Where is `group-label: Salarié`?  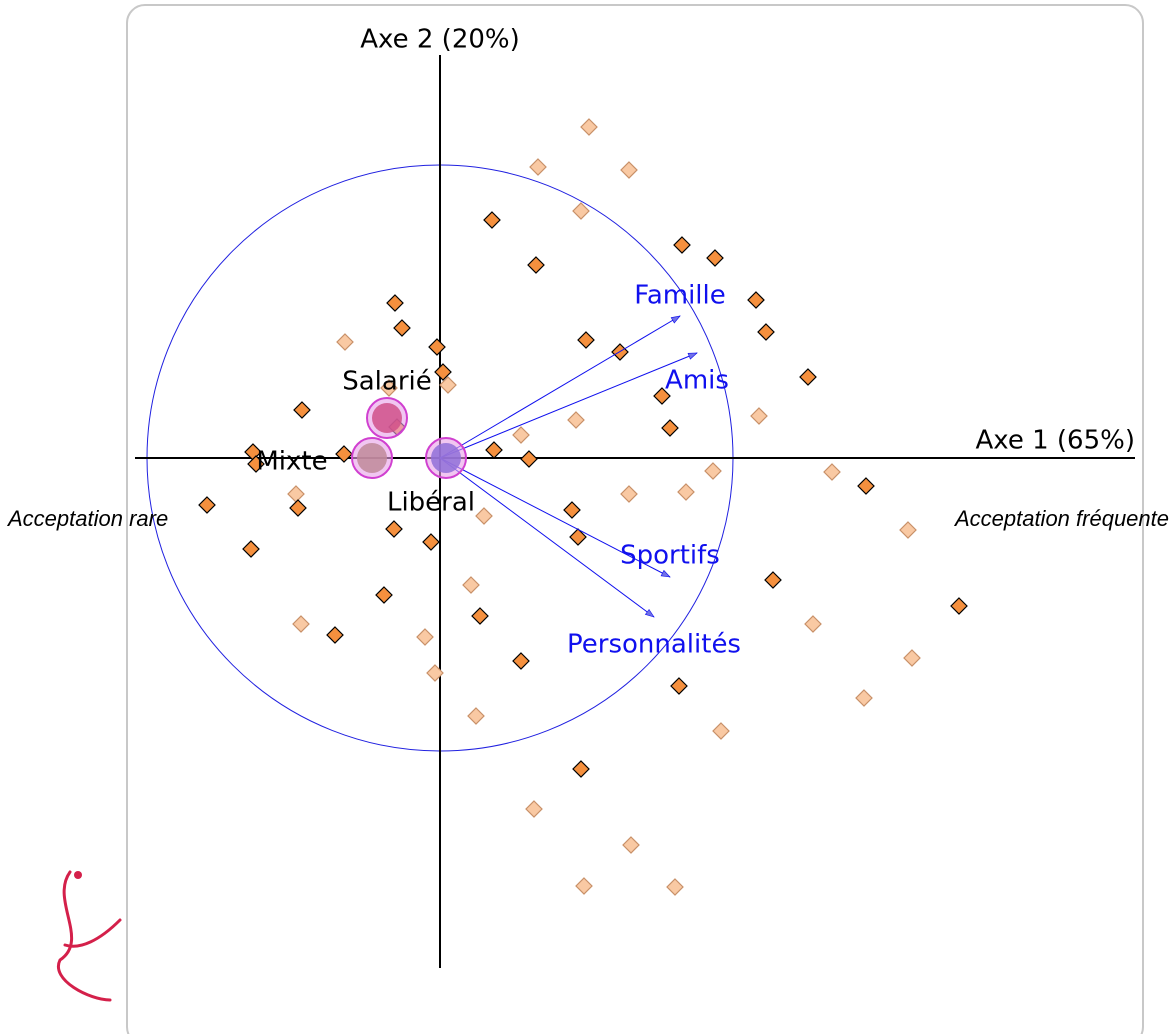 group-label: Salarié is located at coordinates (387, 382).